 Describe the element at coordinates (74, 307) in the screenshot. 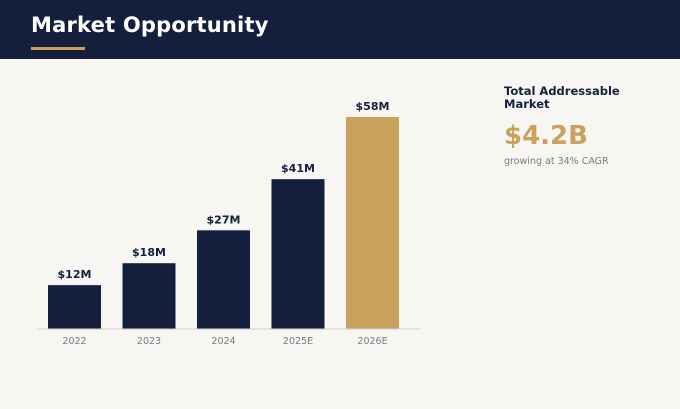

I see `bar-2022` at that location.